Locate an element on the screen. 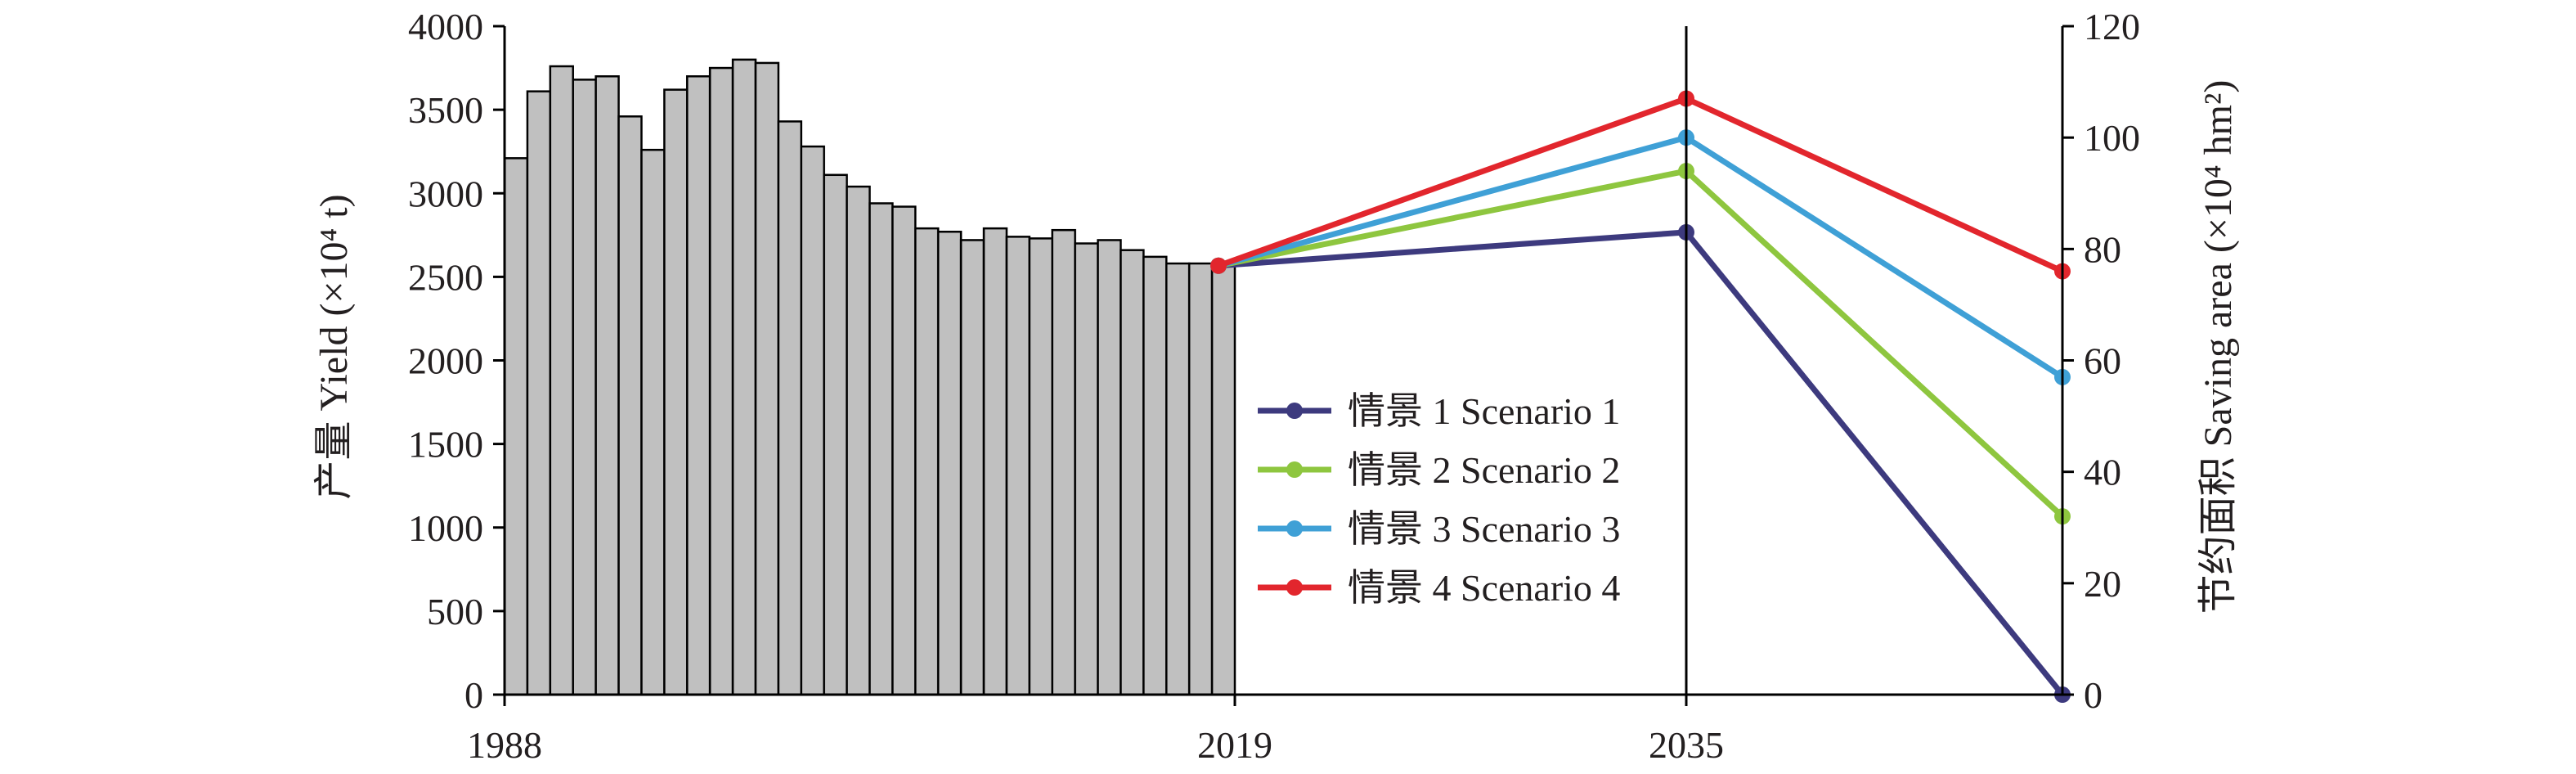 Image resolution: width=2576 pixels, height=774 pixels. legend-label: 情景 3 Scenario 3 is located at coordinates (1484, 529).